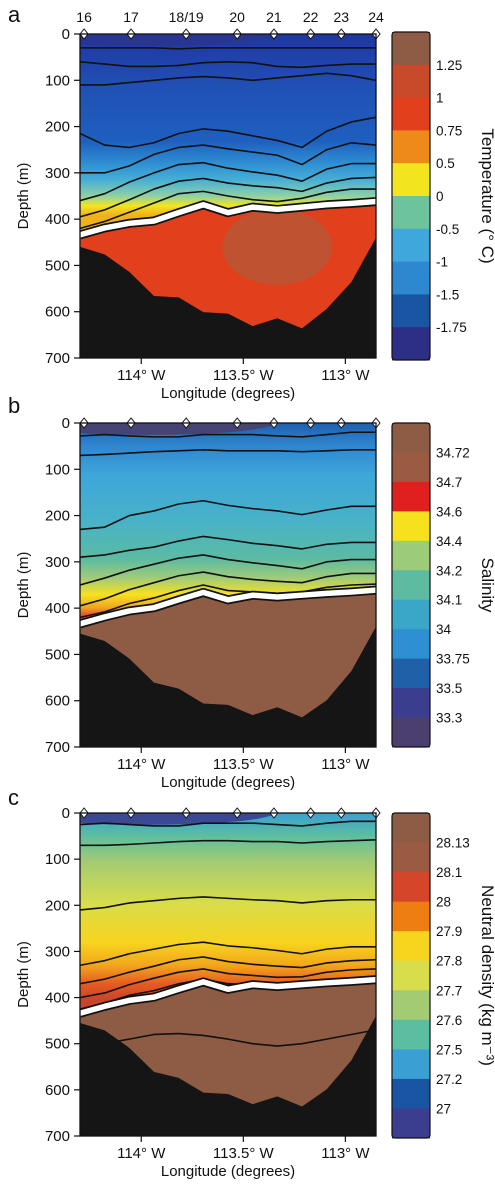 This screenshot has width=495, height=1186. I want to click on colorbar-label: 1, so click(440, 98).